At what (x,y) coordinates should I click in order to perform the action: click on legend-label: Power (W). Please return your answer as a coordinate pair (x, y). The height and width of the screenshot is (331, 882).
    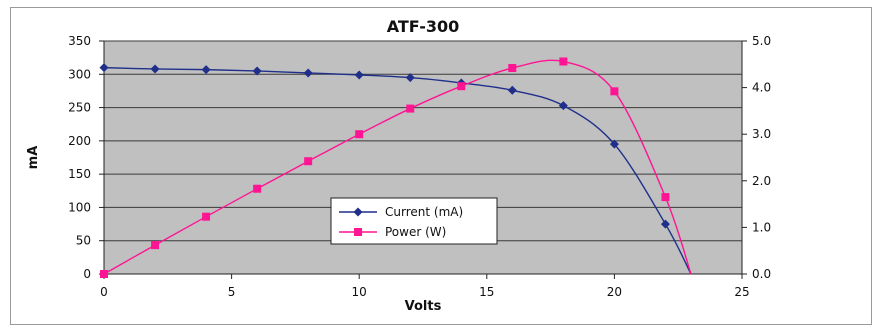
    Looking at the image, I should click on (415, 232).